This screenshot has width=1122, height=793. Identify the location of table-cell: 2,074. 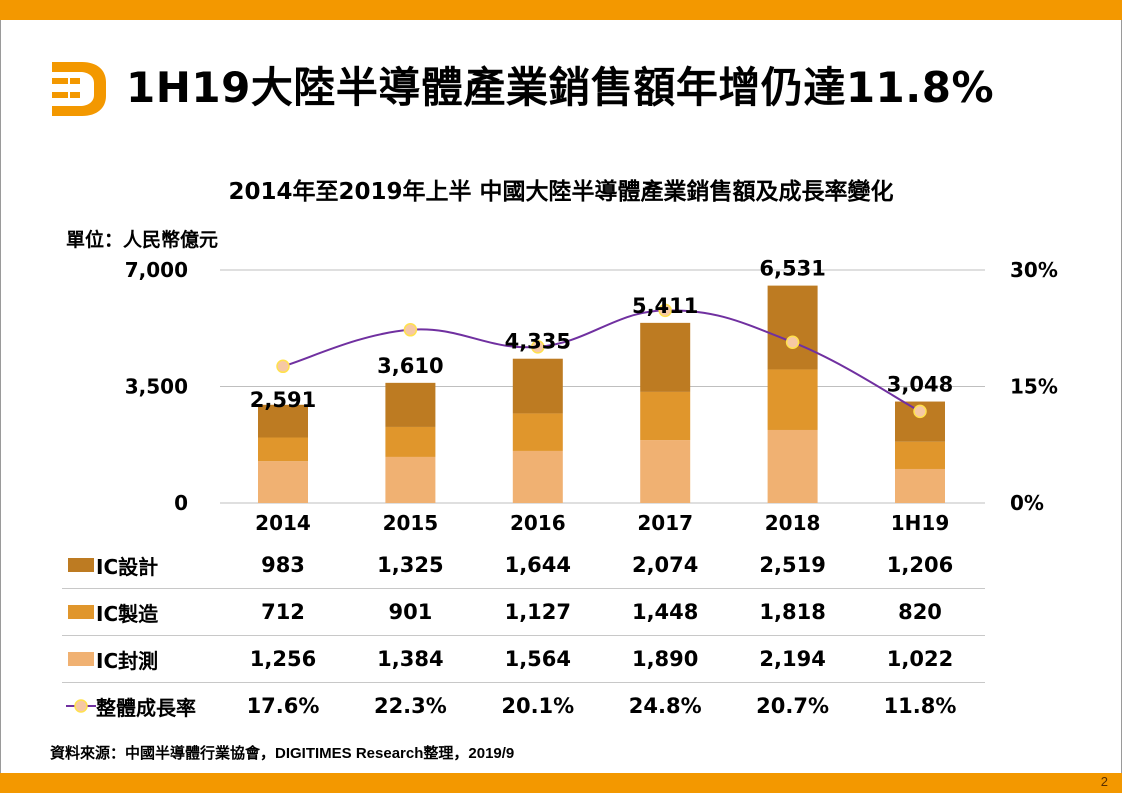
(665, 565).